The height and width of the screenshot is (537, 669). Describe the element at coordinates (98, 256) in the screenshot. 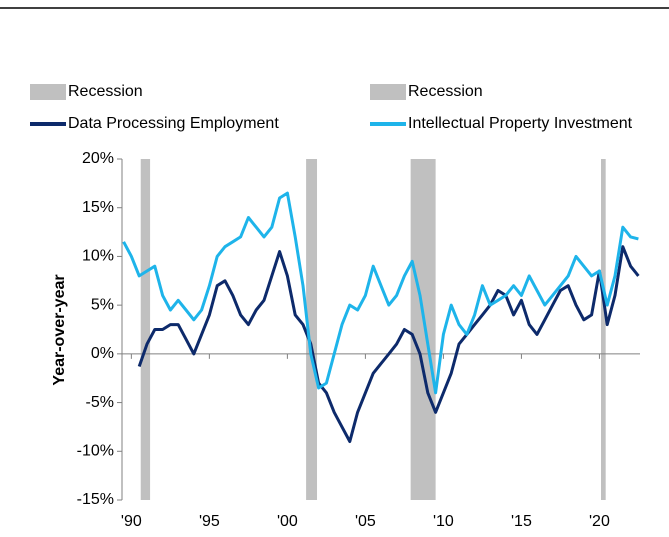

I see `y-tick-label: 10%` at that location.